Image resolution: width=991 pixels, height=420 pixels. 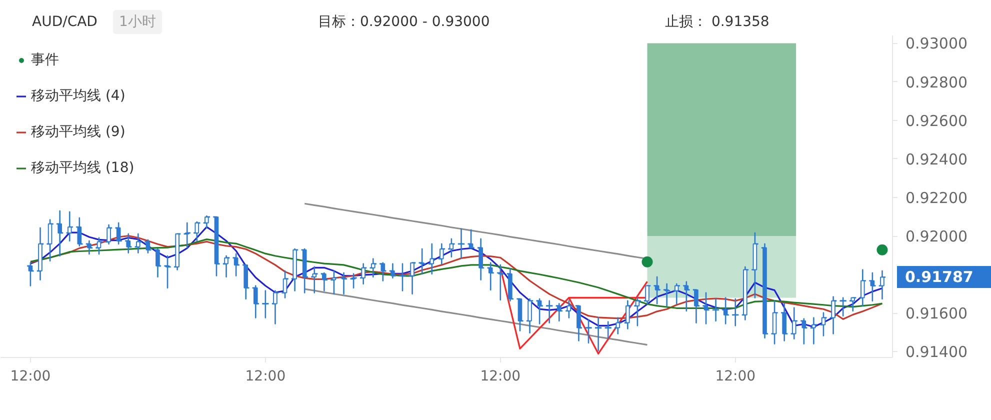 I want to click on y-tick-label: 0.92600, so click(x=937, y=121).